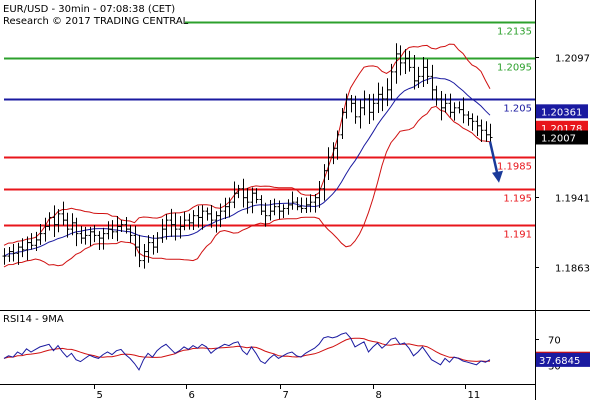 This screenshot has height=400, width=590. Describe the element at coordinates (514, 32) in the screenshot. I see `level-label-1.2135: 1.2135` at that location.